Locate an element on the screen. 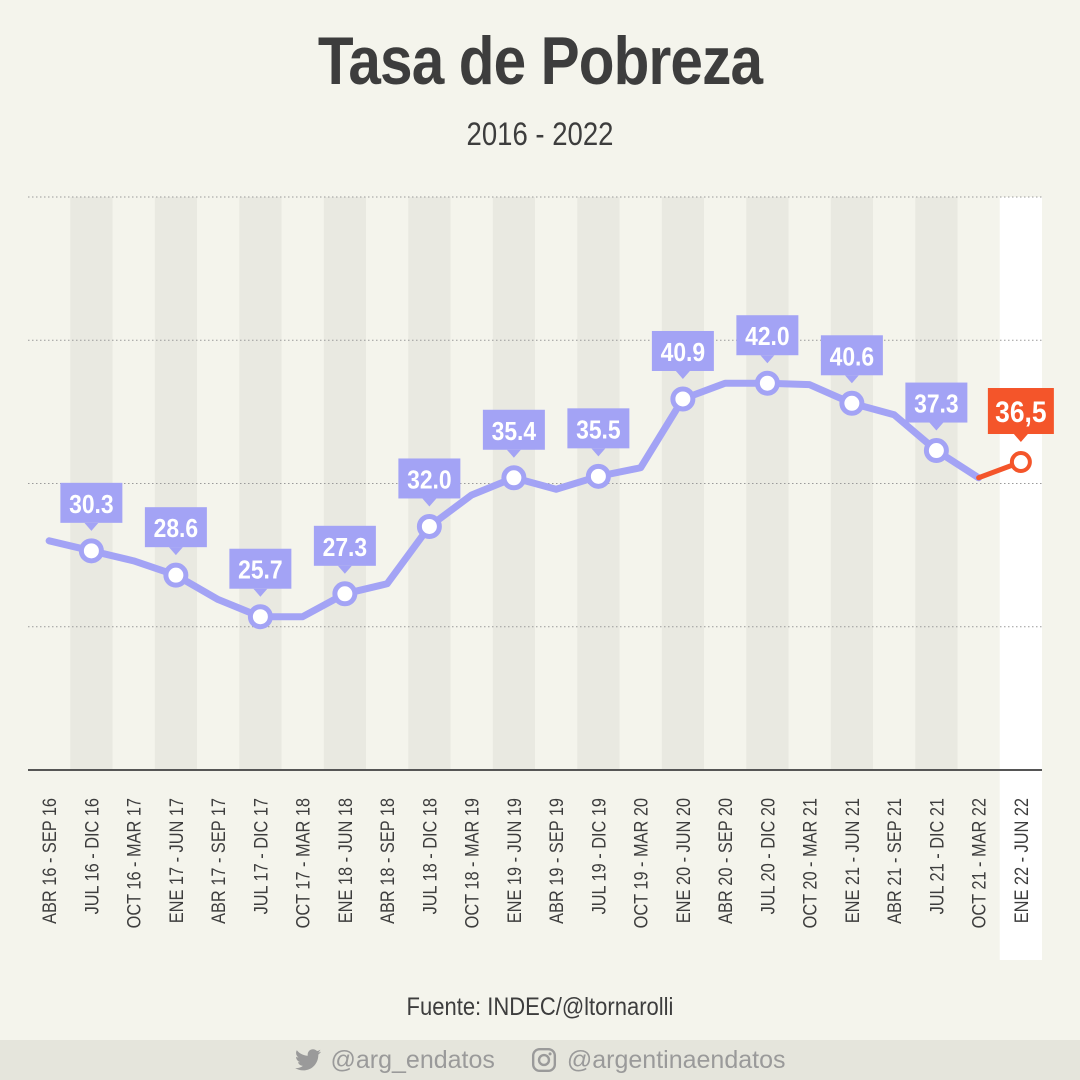  x-tick-label: JUL 18 - DIC 18 is located at coordinates (429, 856).